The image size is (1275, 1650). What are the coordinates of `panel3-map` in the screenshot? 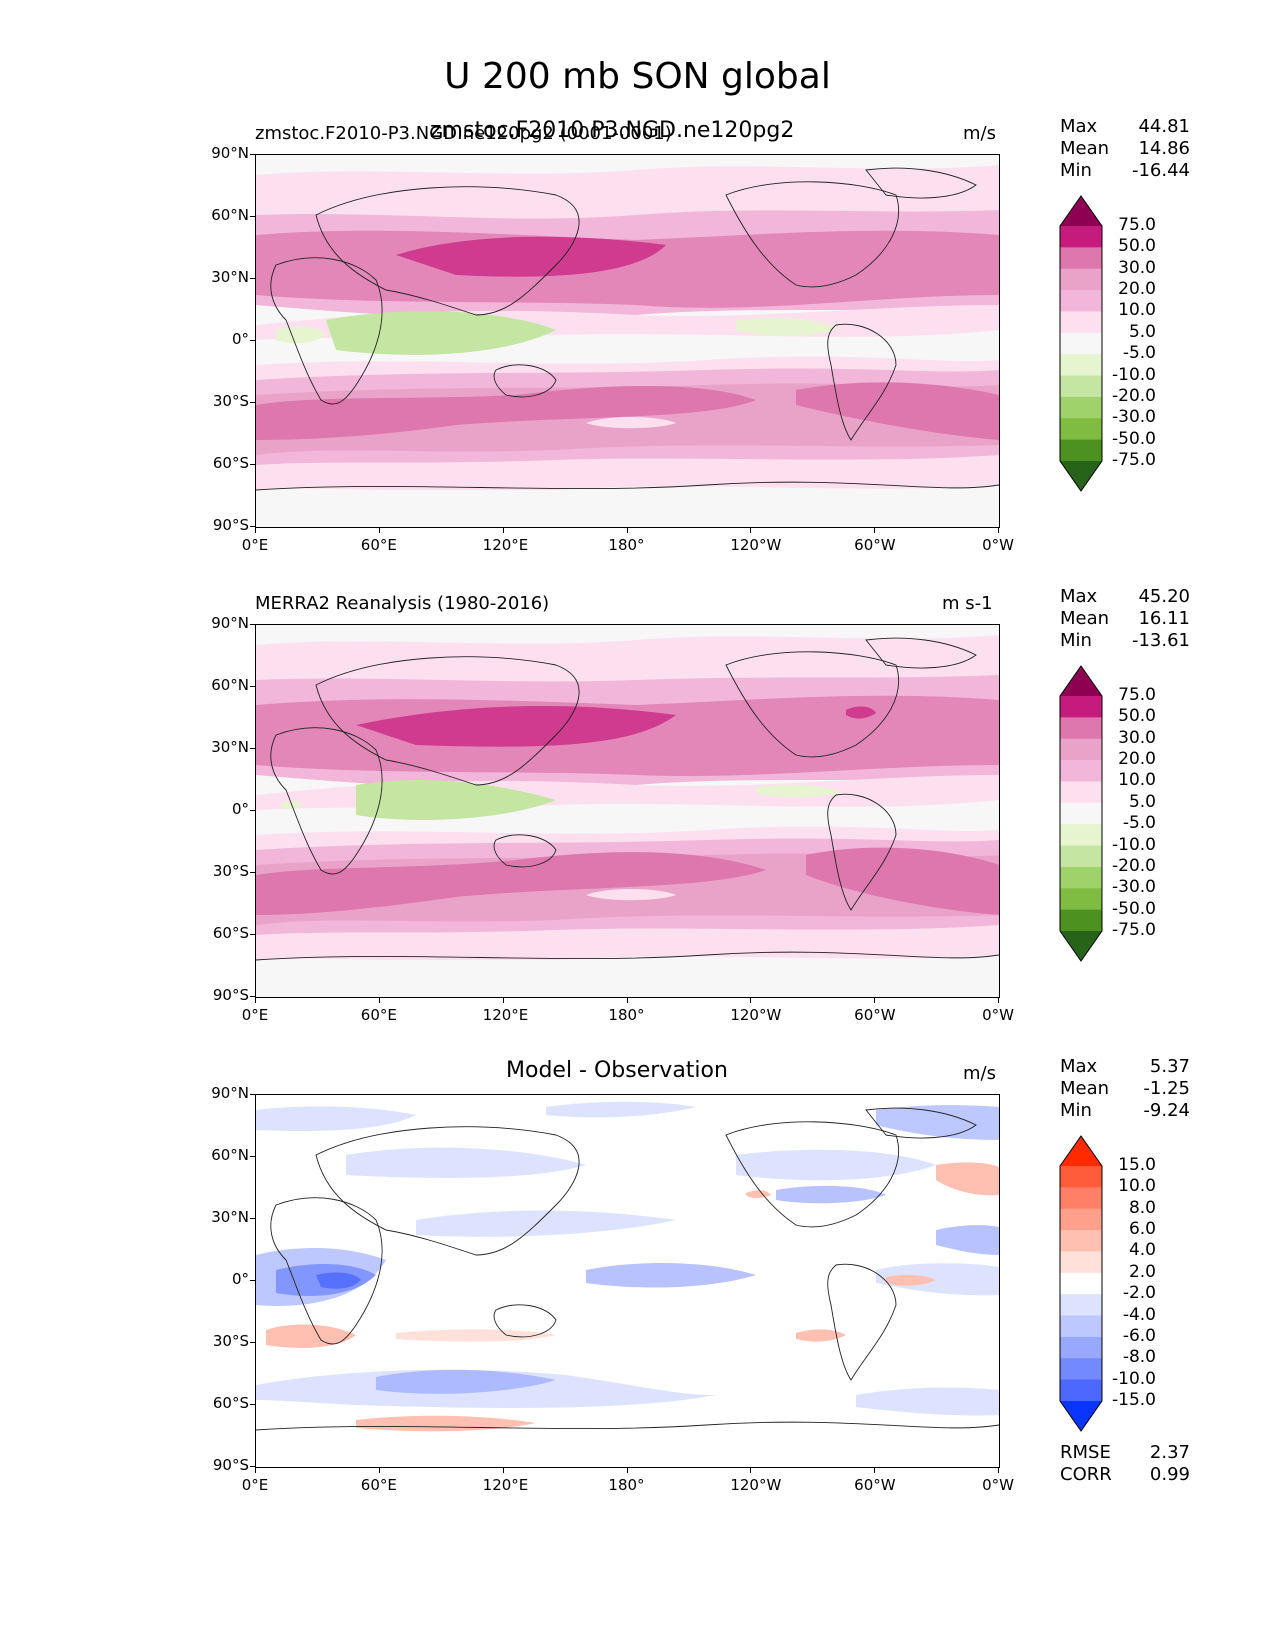 It's located at (627, 1281).